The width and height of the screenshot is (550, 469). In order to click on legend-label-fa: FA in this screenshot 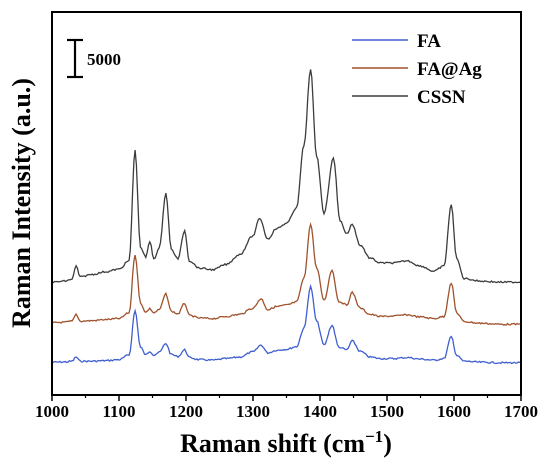, I will do `click(429, 41)`.